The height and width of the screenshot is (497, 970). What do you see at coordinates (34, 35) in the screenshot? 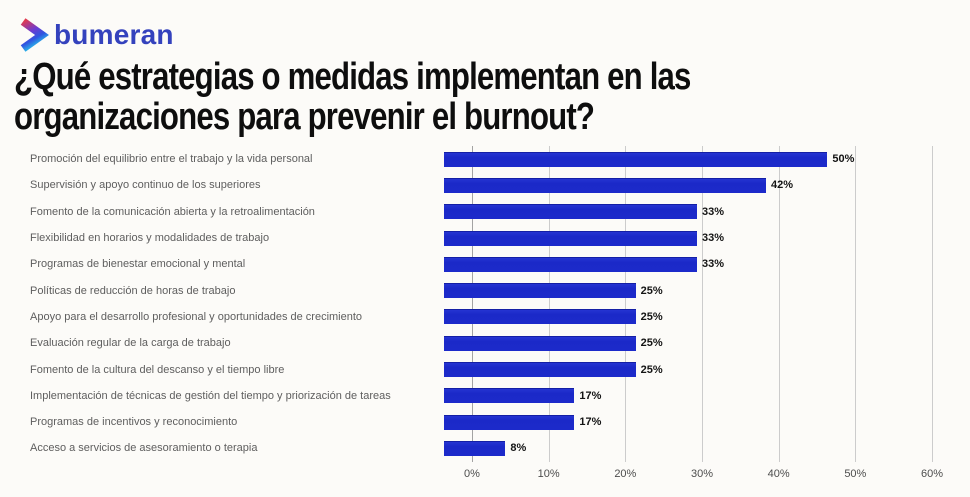
I see `bumeran-chevron-icon` at bounding box center [34, 35].